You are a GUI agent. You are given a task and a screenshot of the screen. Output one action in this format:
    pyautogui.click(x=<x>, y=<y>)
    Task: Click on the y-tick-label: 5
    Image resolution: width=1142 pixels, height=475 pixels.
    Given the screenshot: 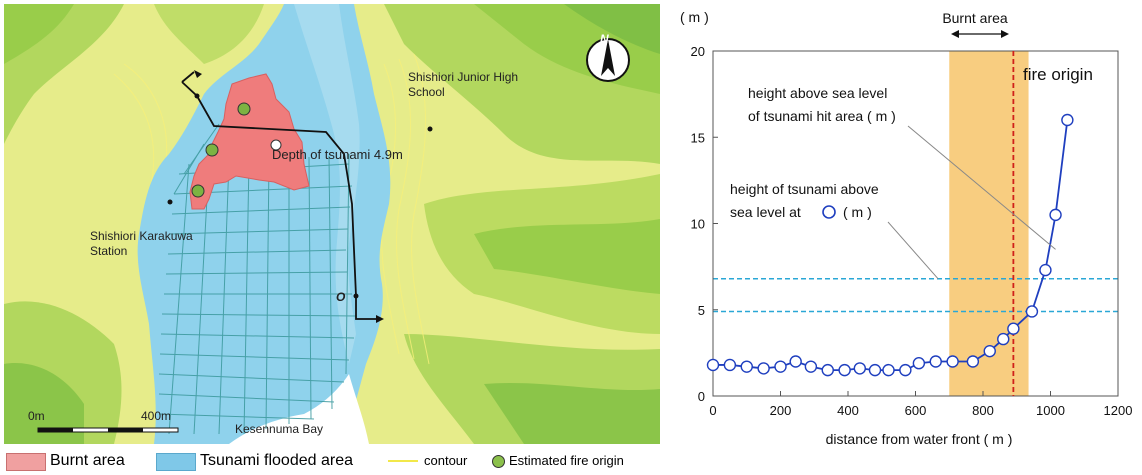 What is the action you would take?
    pyautogui.click(x=701, y=310)
    